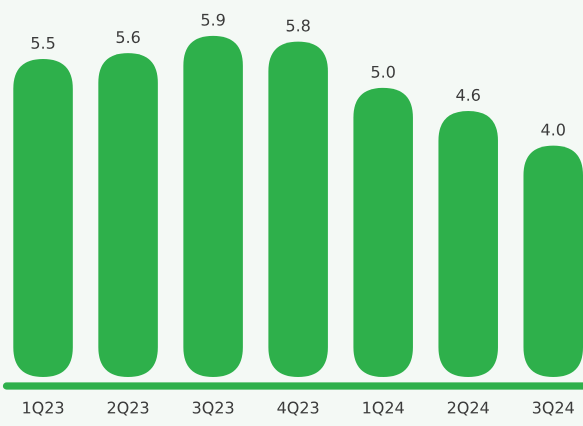 Image resolution: width=583 pixels, height=426 pixels. I want to click on x-tick-label: 3Q23, so click(213, 409).